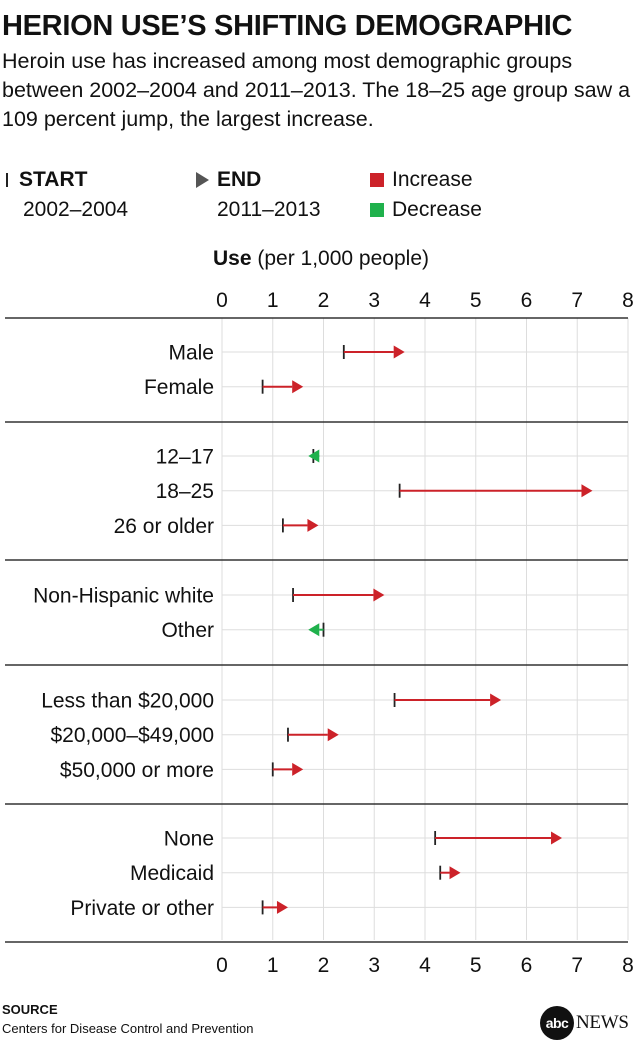 Image resolution: width=640 pixels, height=1058 pixels. What do you see at coordinates (287, 26) in the screenshot?
I see `chart-title: HERION USE’S SHIFTING DEMOGRAPHIC` at bounding box center [287, 26].